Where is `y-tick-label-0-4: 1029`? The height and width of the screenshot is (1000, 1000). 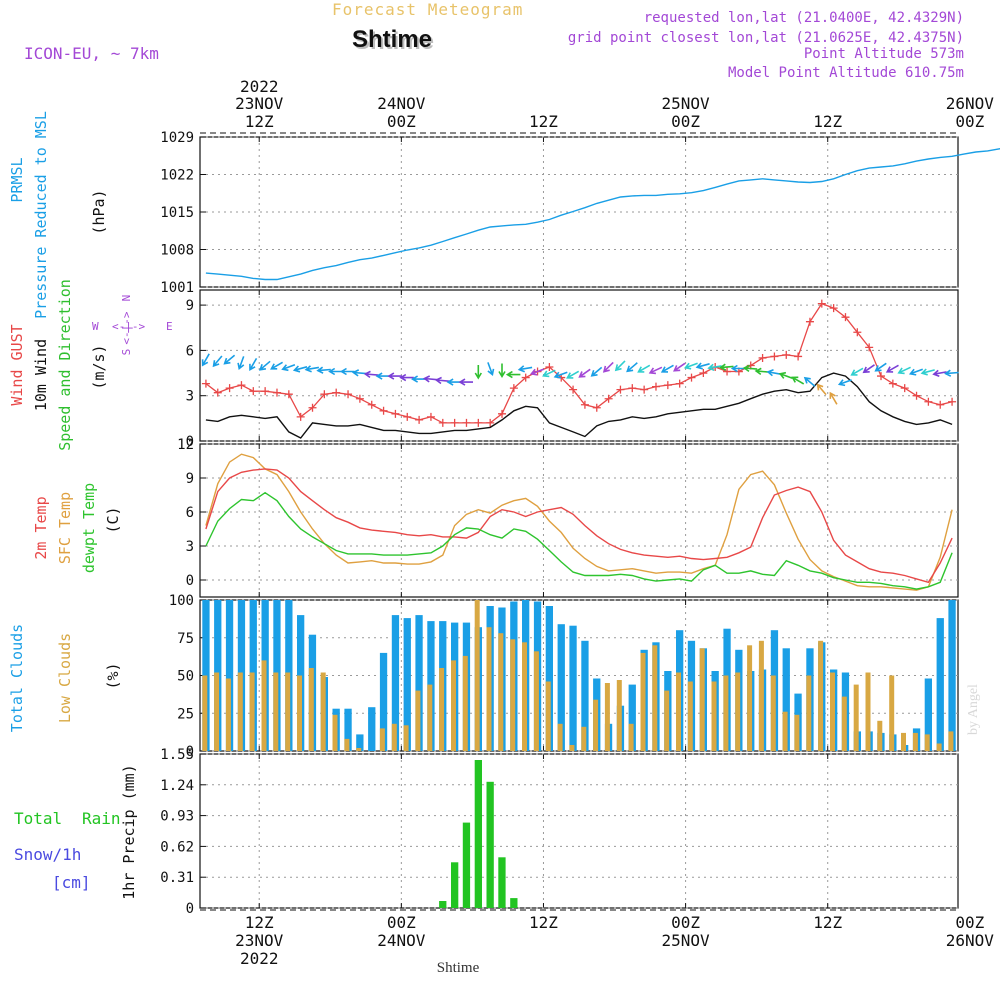
y-tick-label-0-4: 1029 is located at coordinates (177, 138).